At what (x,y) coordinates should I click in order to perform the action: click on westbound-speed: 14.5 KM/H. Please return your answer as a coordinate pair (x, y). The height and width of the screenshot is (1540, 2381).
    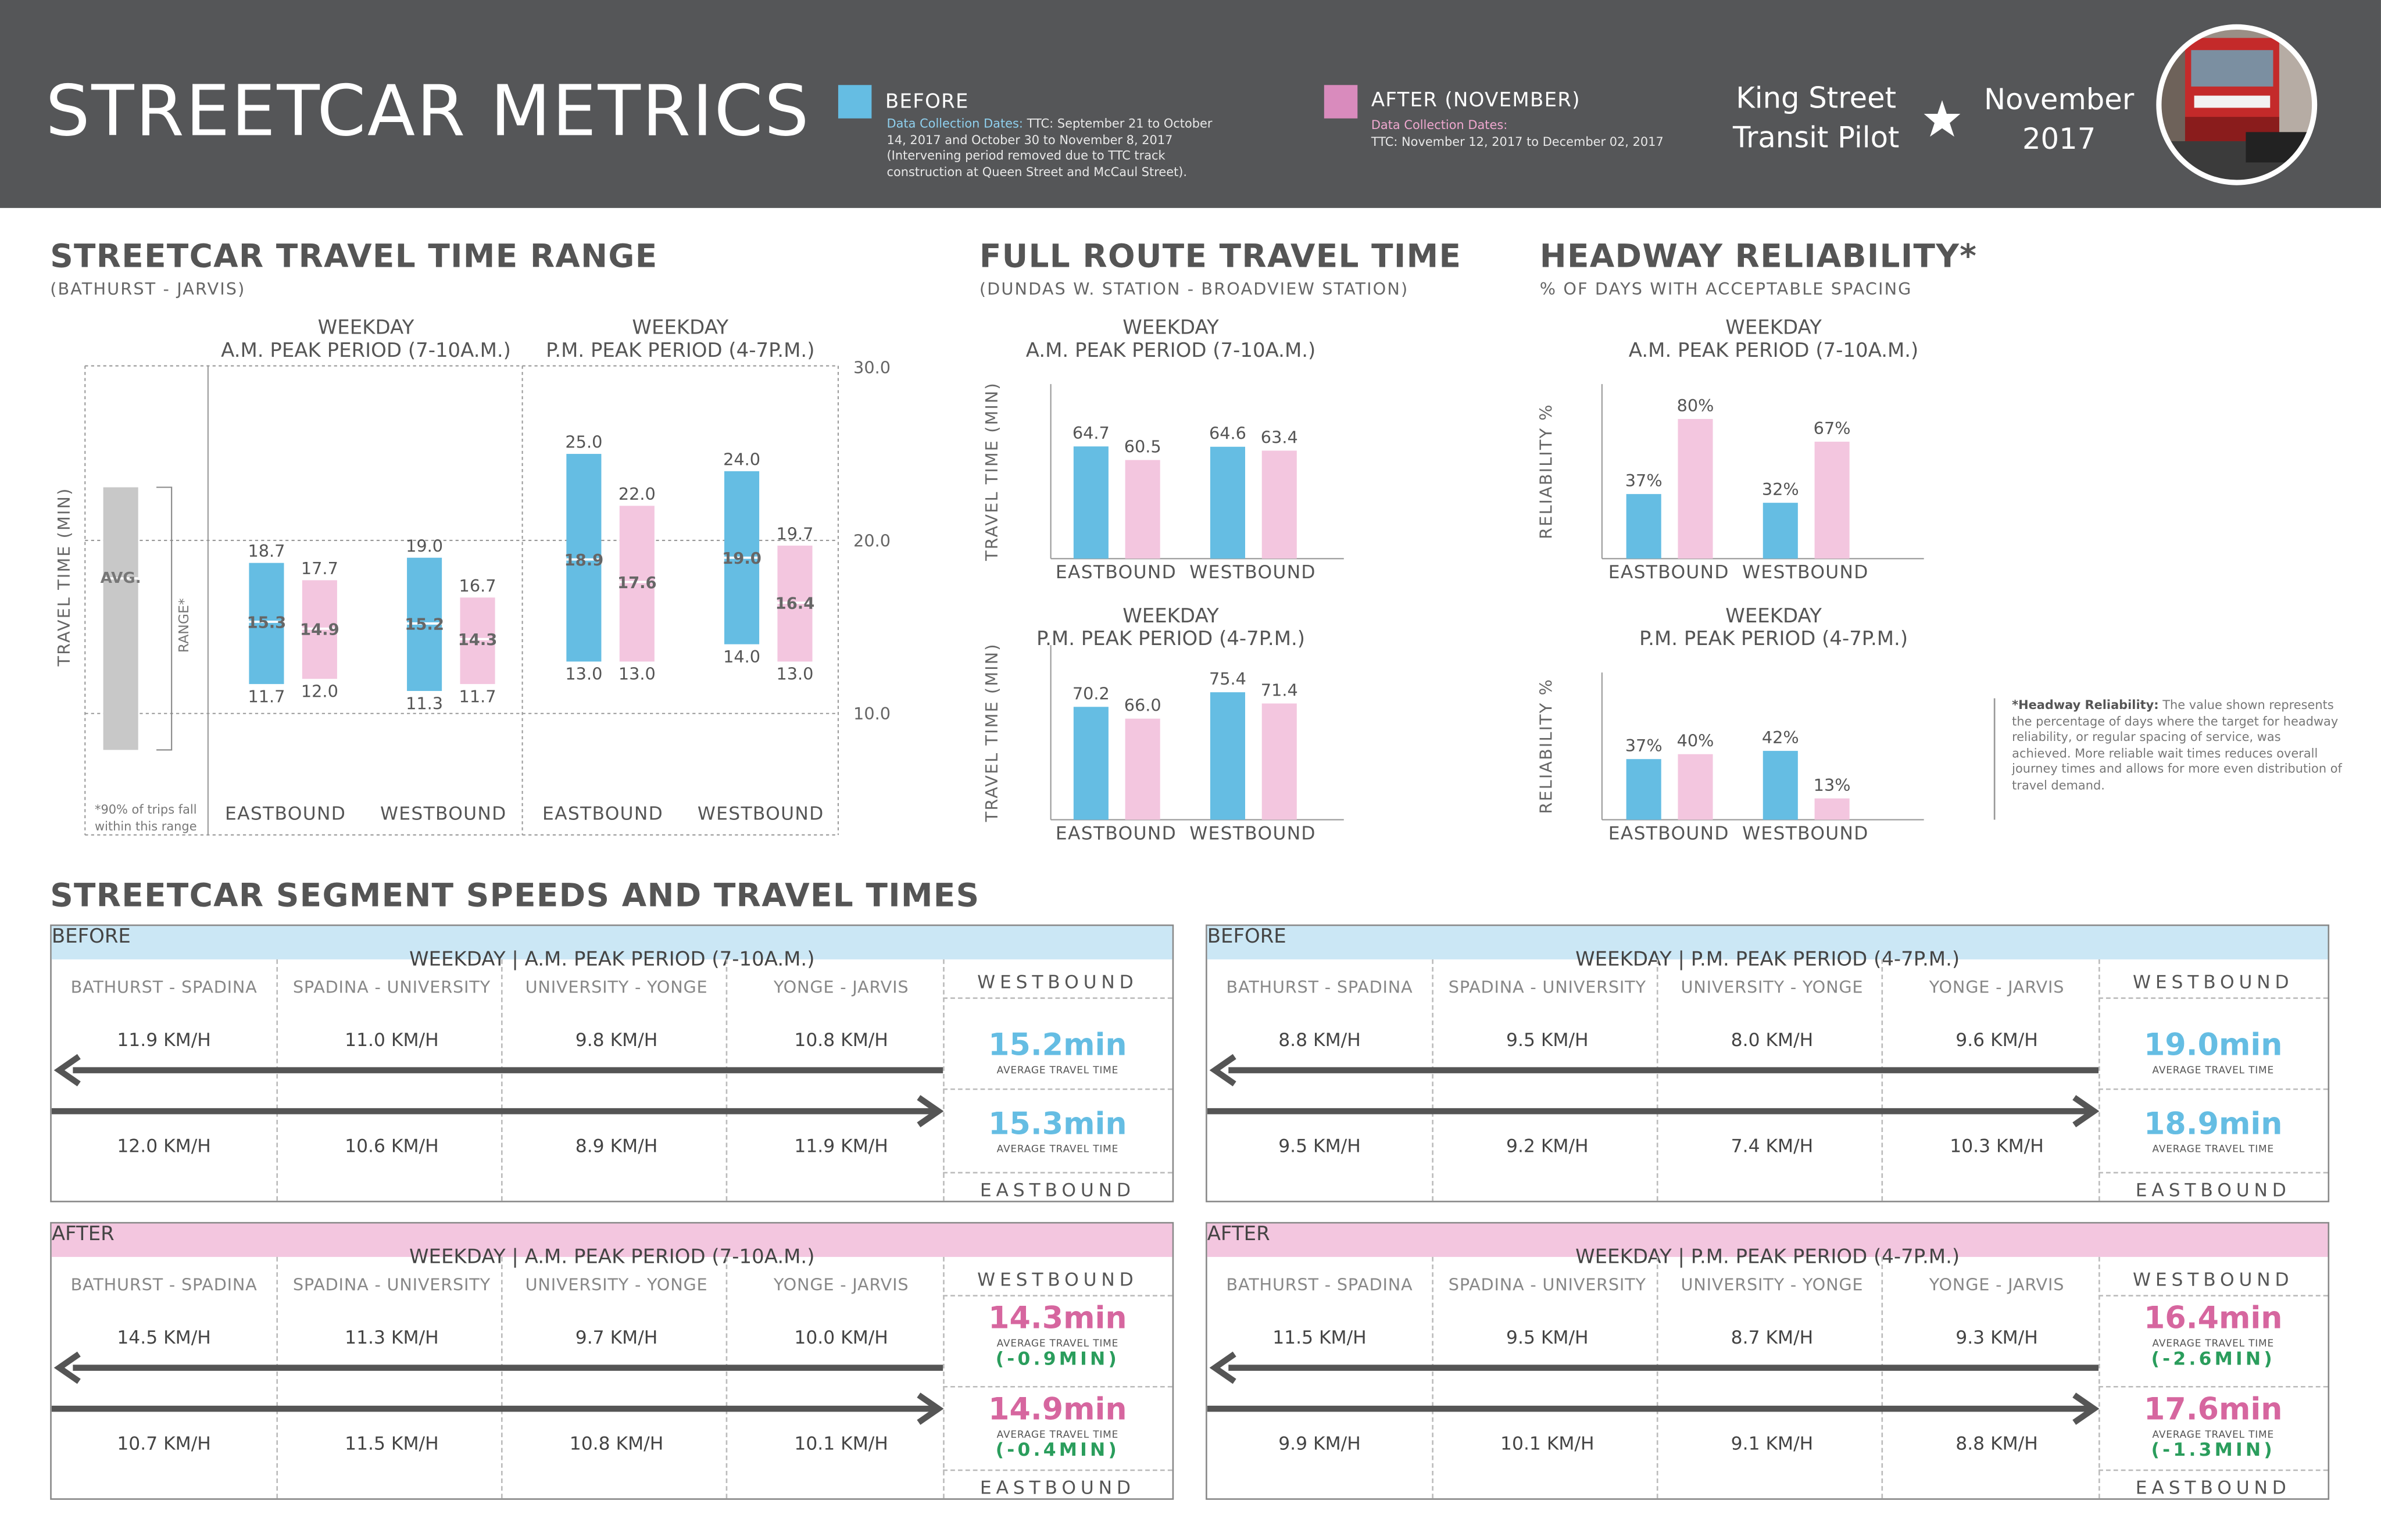
    Looking at the image, I should click on (164, 1337).